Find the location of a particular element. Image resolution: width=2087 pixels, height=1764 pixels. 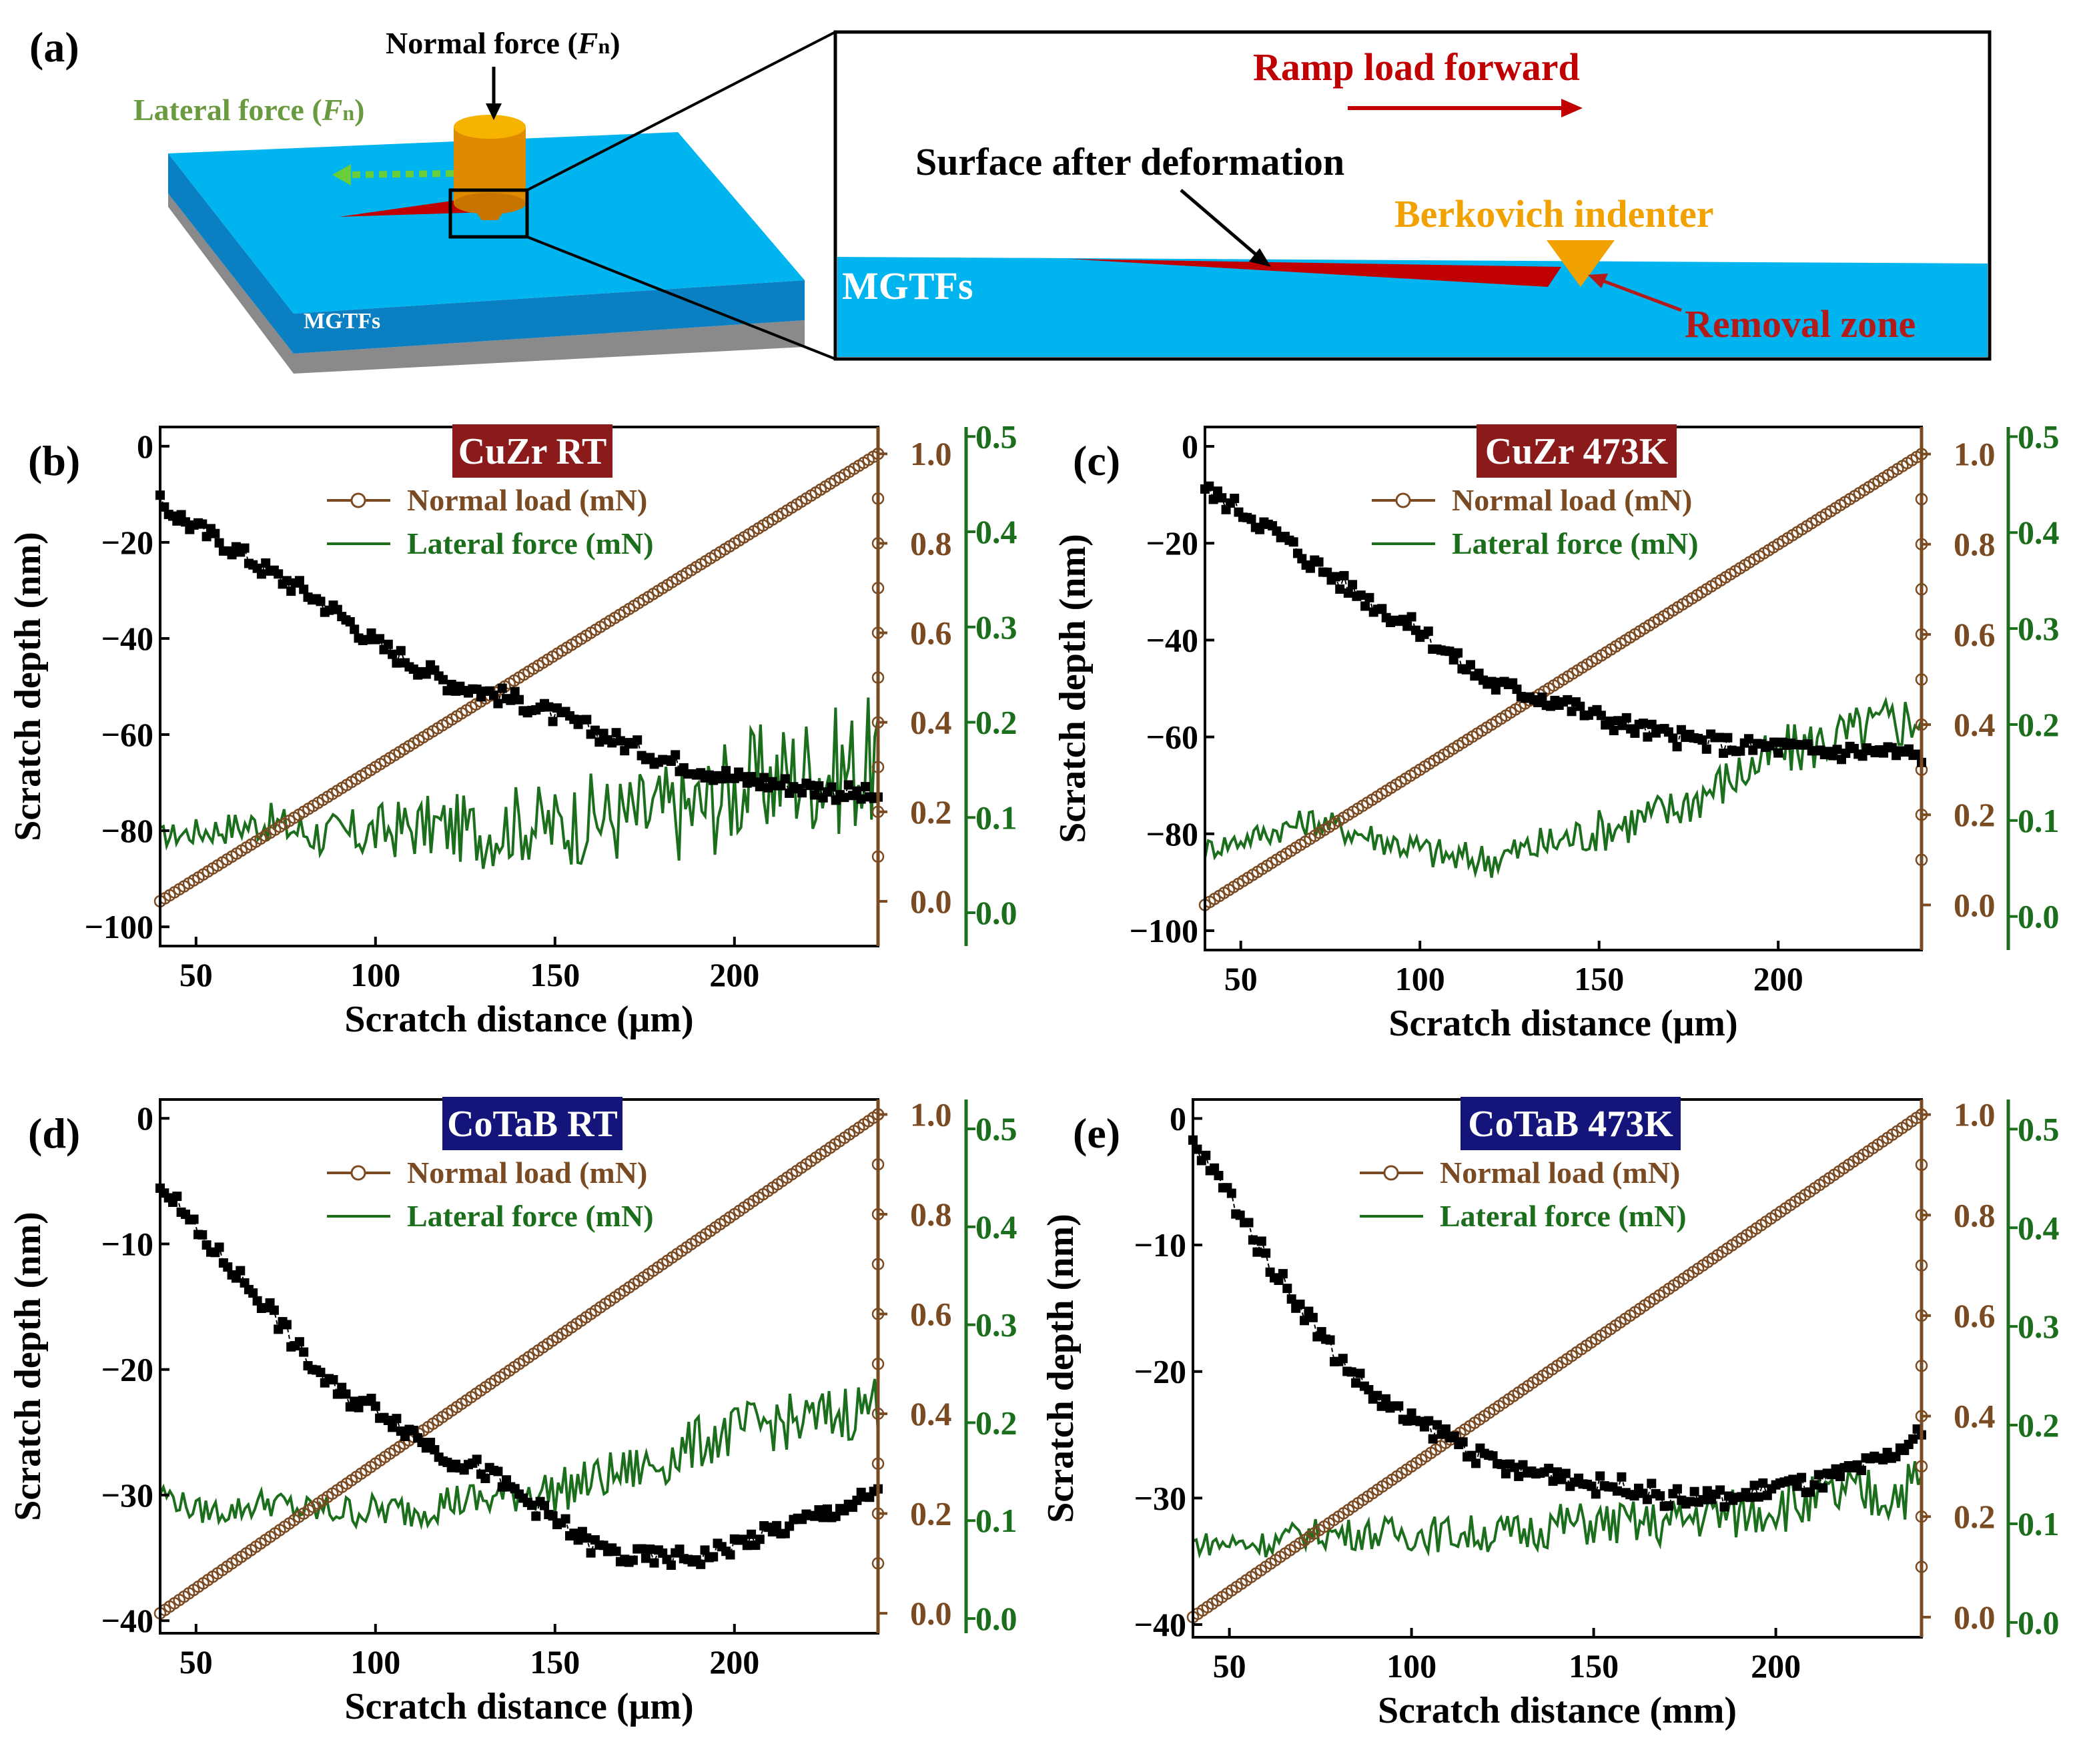

film-side is located at coordinates (486, 253).